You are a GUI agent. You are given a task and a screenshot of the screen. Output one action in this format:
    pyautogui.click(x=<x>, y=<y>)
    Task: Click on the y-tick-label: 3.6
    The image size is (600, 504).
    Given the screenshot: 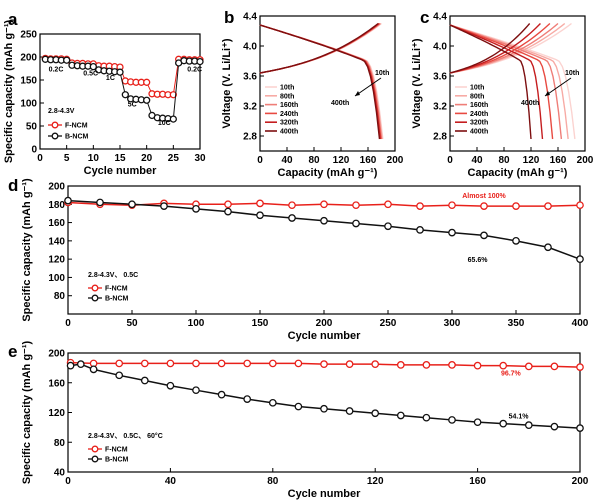 What is the action you would take?
    pyautogui.click(x=250, y=77)
    